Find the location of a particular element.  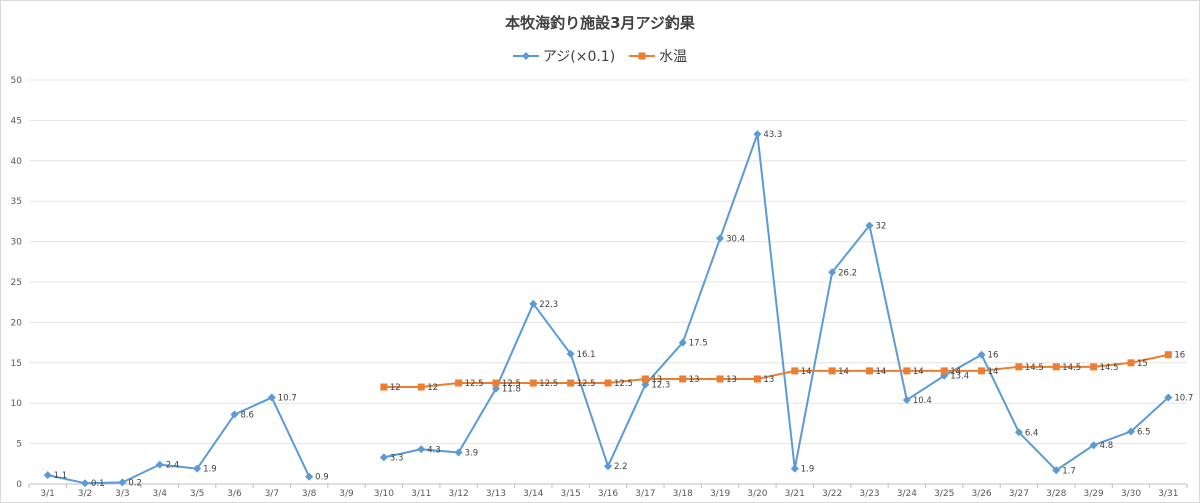

x-tick-label: 3/22 is located at coordinates (832, 494).